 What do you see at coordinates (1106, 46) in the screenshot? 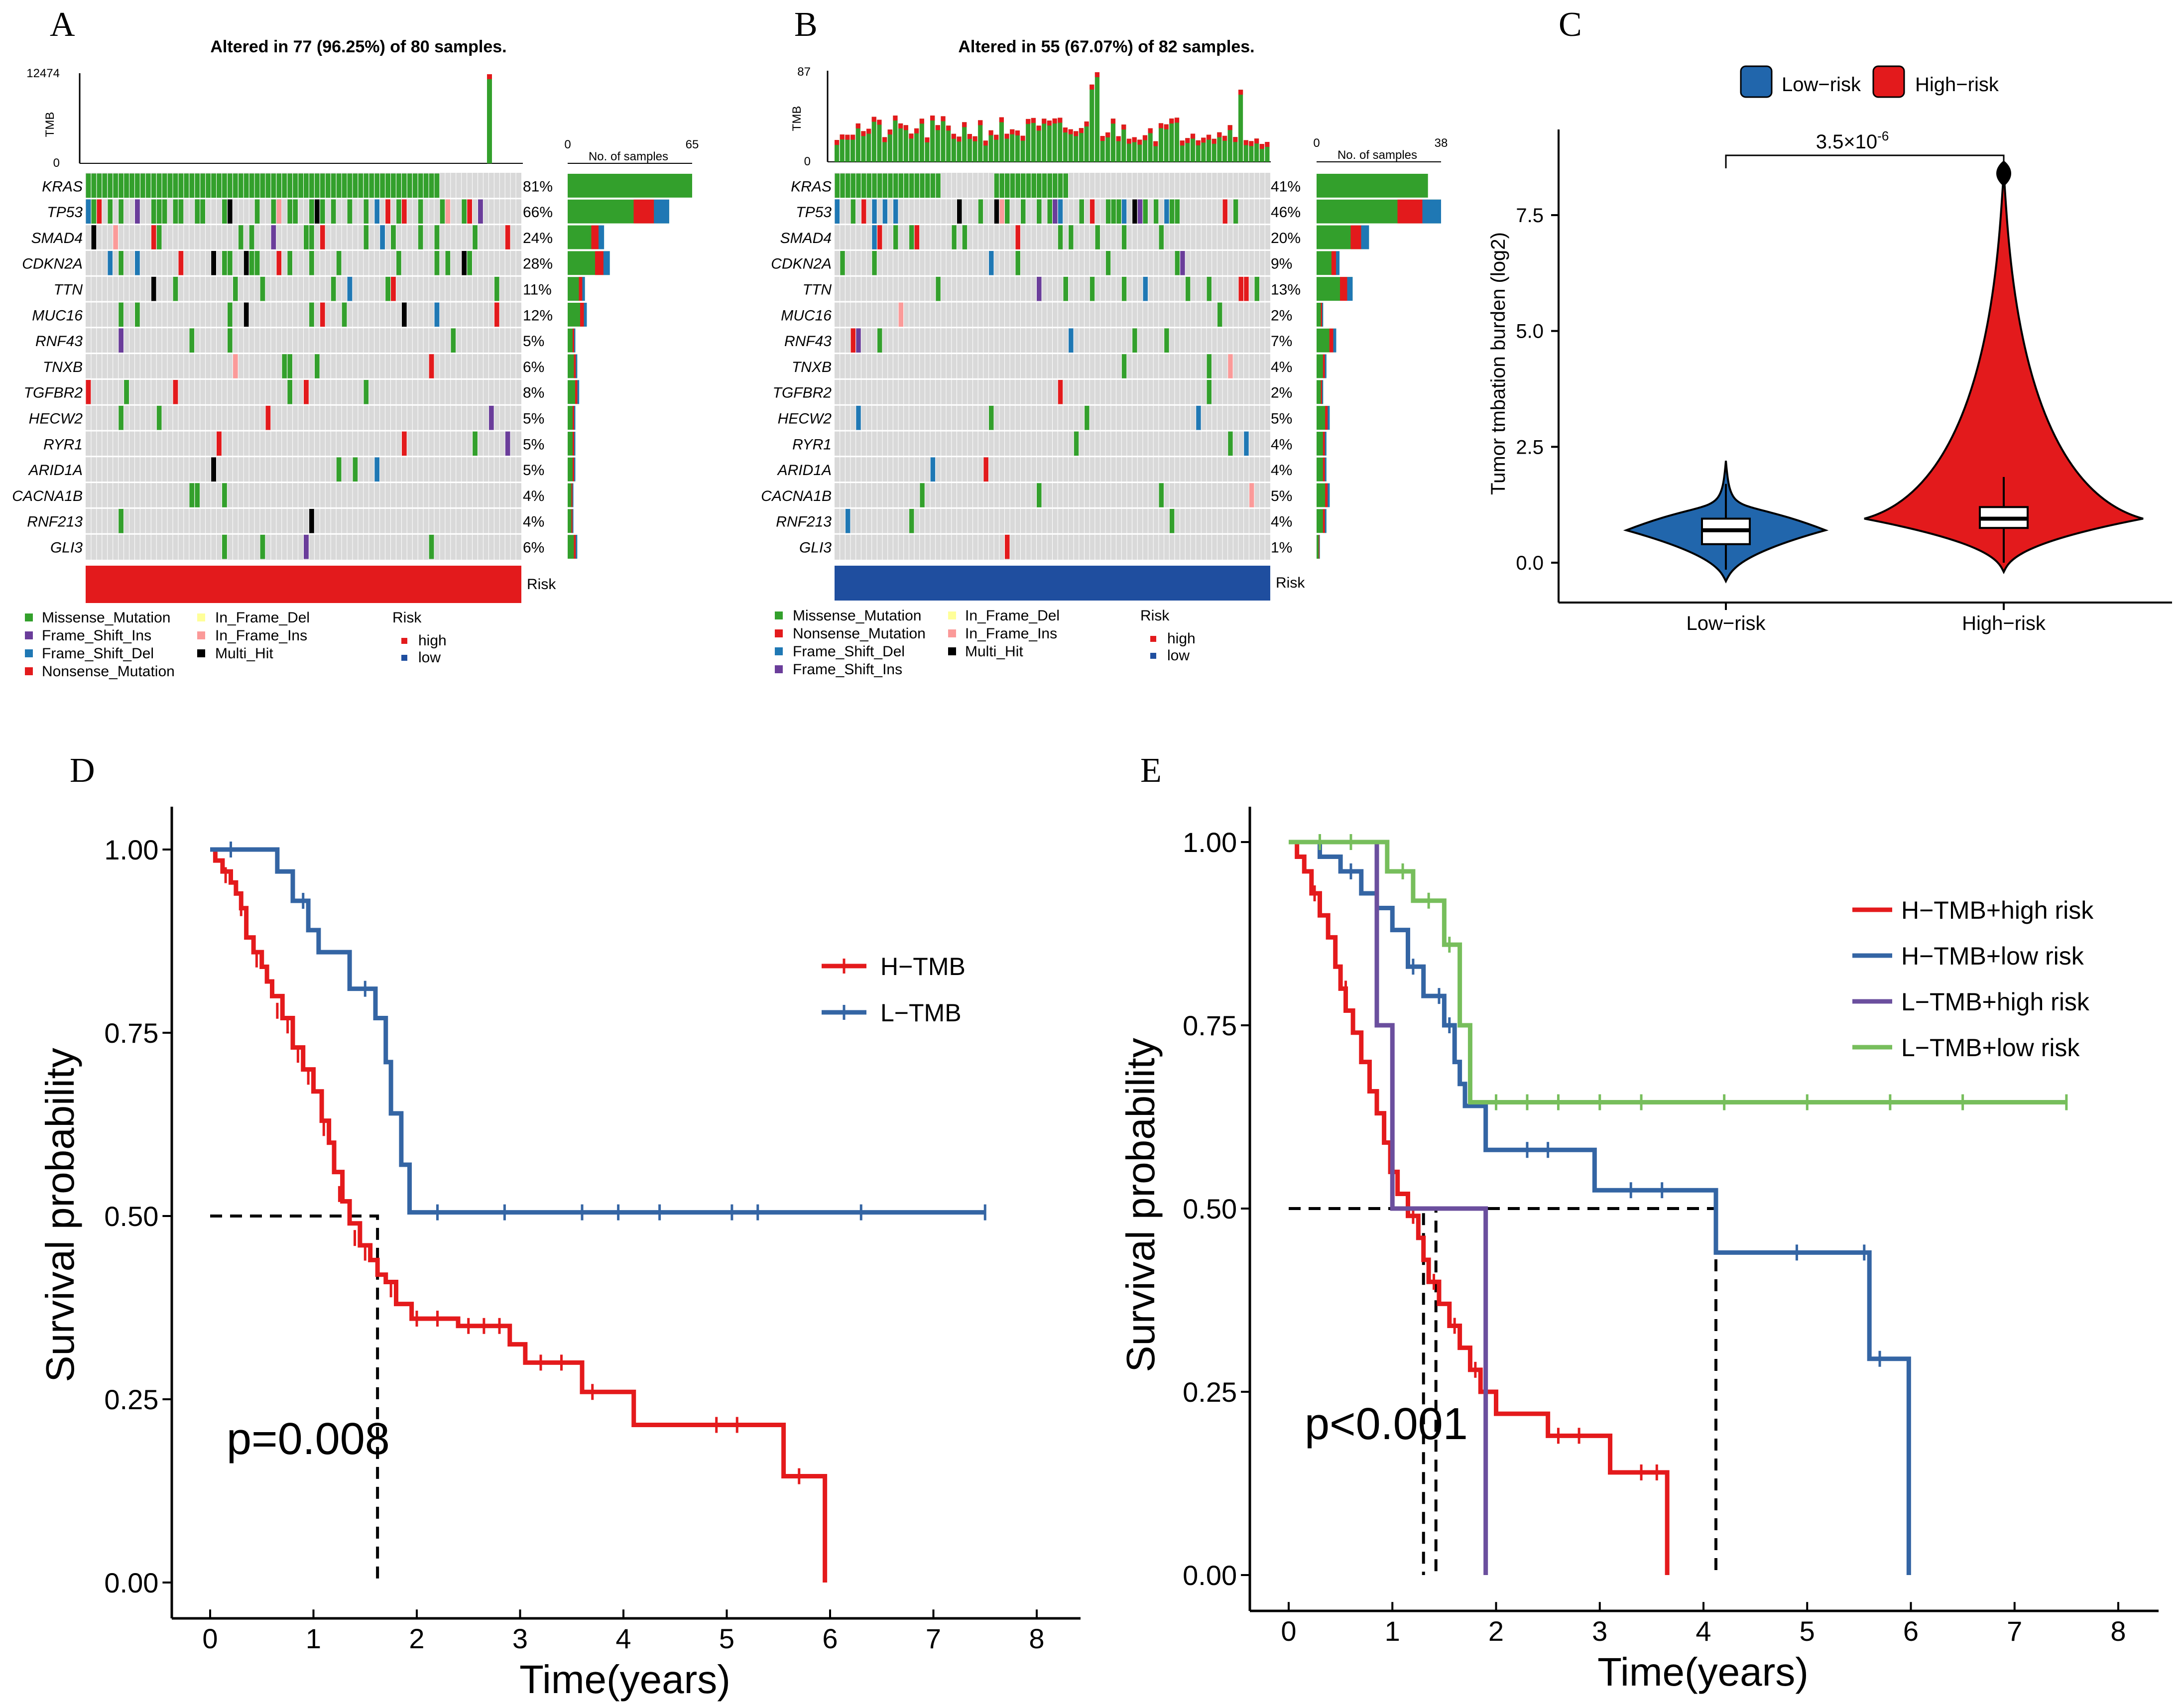
I see `oncoplot-b-title: Altered in 55 (67.07%) of 82 samples.` at bounding box center [1106, 46].